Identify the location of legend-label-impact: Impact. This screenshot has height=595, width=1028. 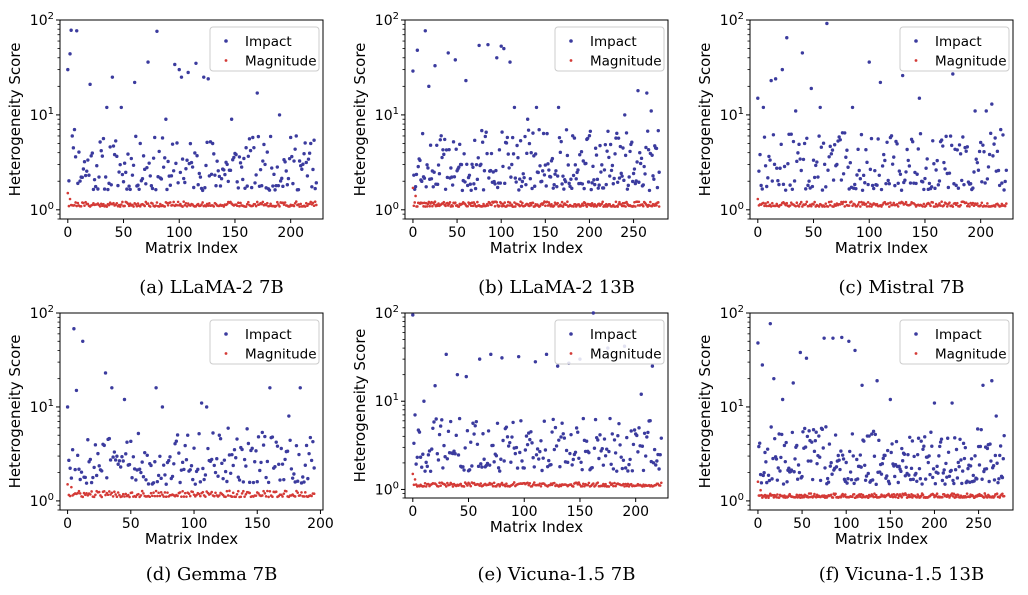
(268, 335).